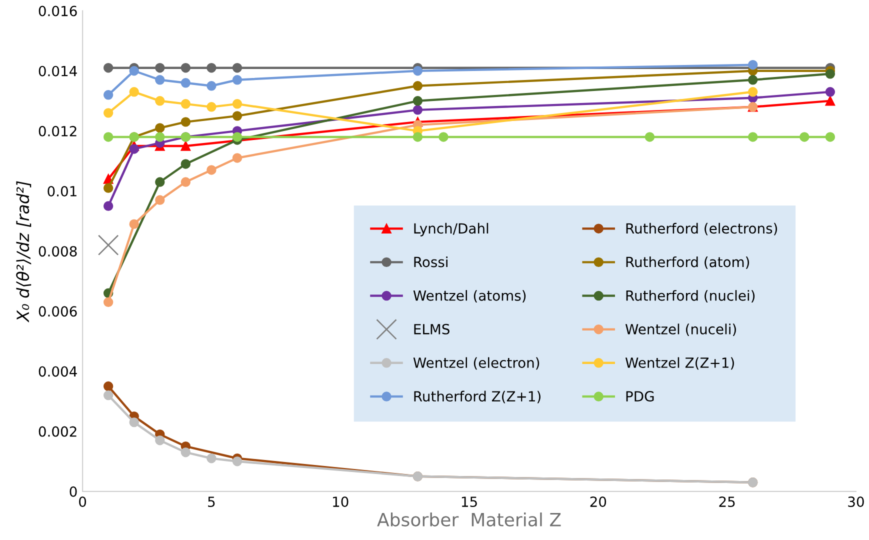  What do you see at coordinates (680, 330) in the screenshot?
I see `legend-label: Wentzel (nuceli)` at bounding box center [680, 330].